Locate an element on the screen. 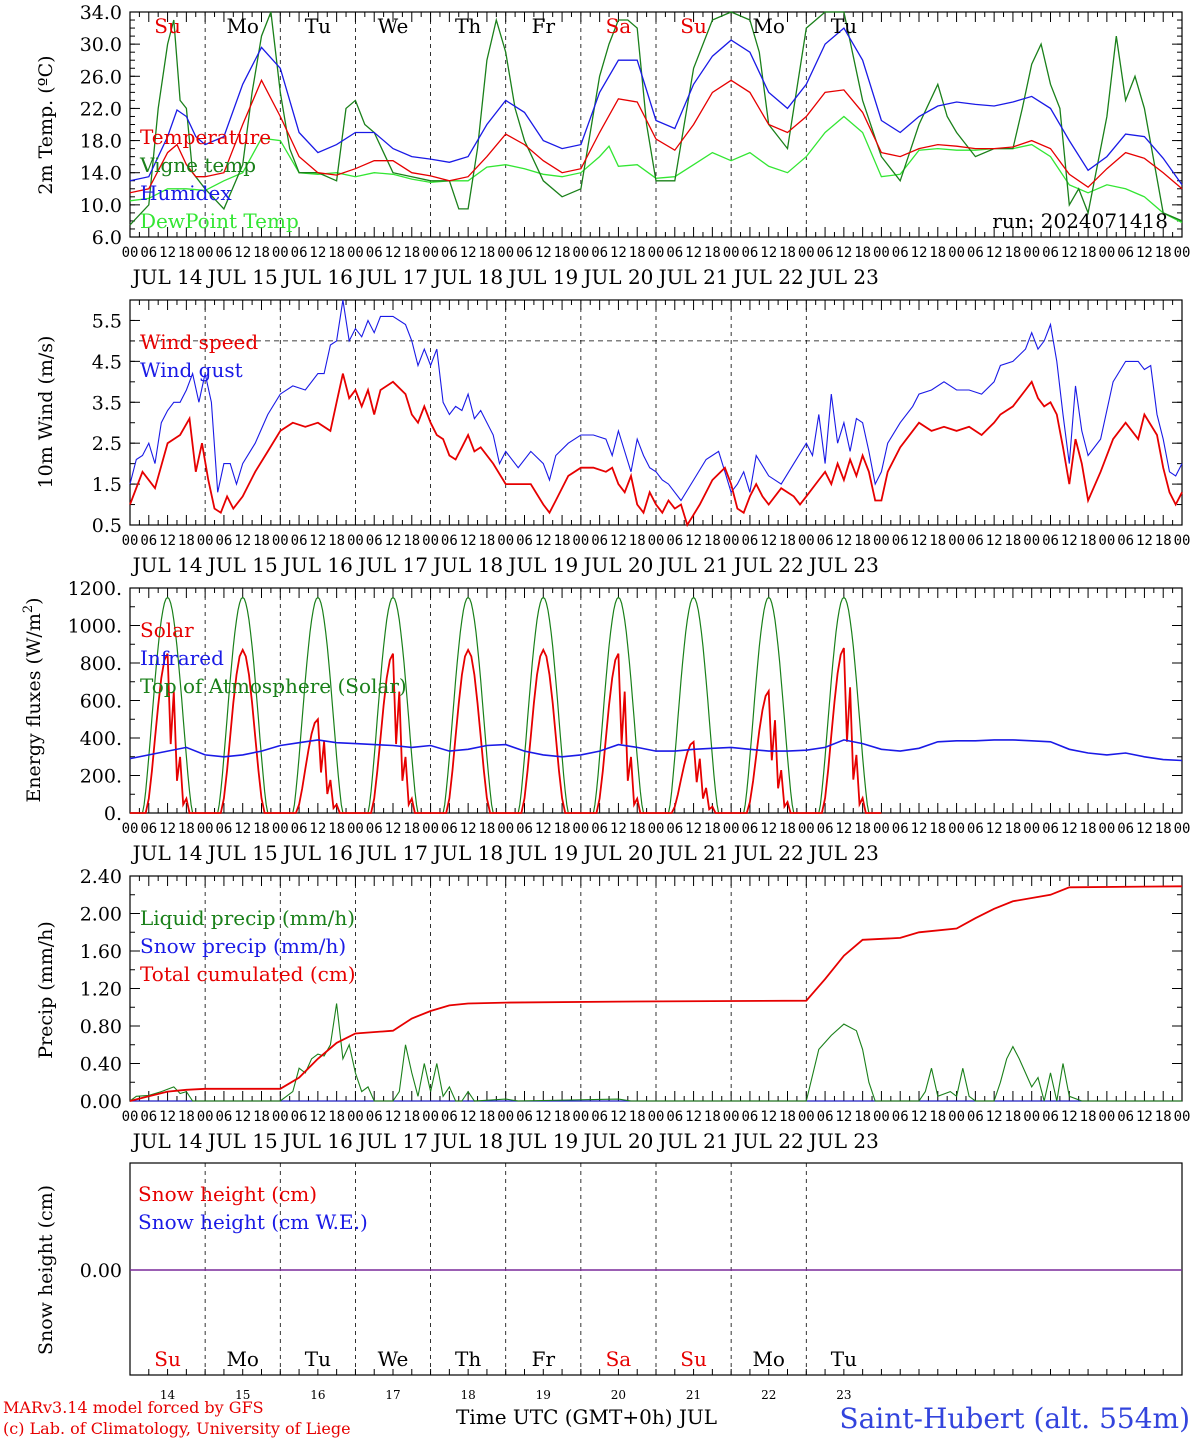 The width and height of the screenshot is (1194, 1440). date-label: JUL 22 is located at coordinates (768, 277).